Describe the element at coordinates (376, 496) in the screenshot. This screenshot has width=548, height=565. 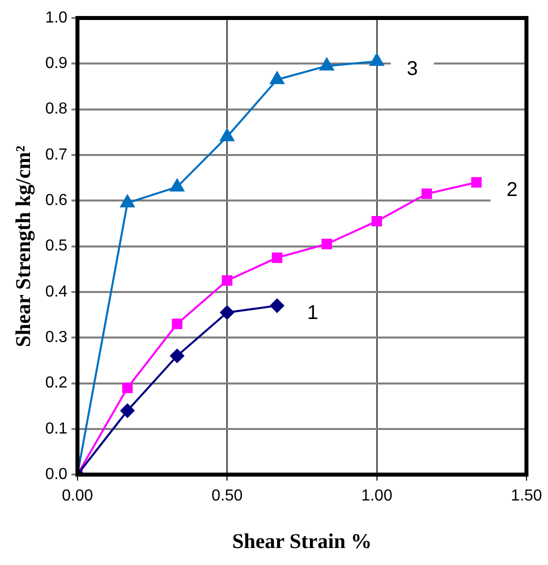
I see `x-tick-label: 1.00` at that location.